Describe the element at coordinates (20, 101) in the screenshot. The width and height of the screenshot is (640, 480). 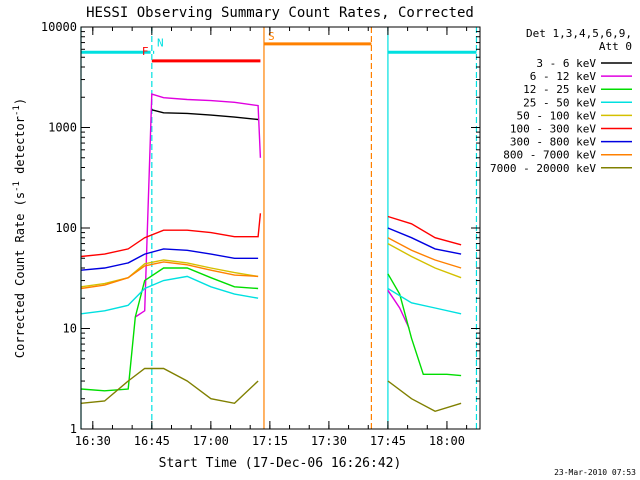
I see `y-axis-label-close: )` at that location.